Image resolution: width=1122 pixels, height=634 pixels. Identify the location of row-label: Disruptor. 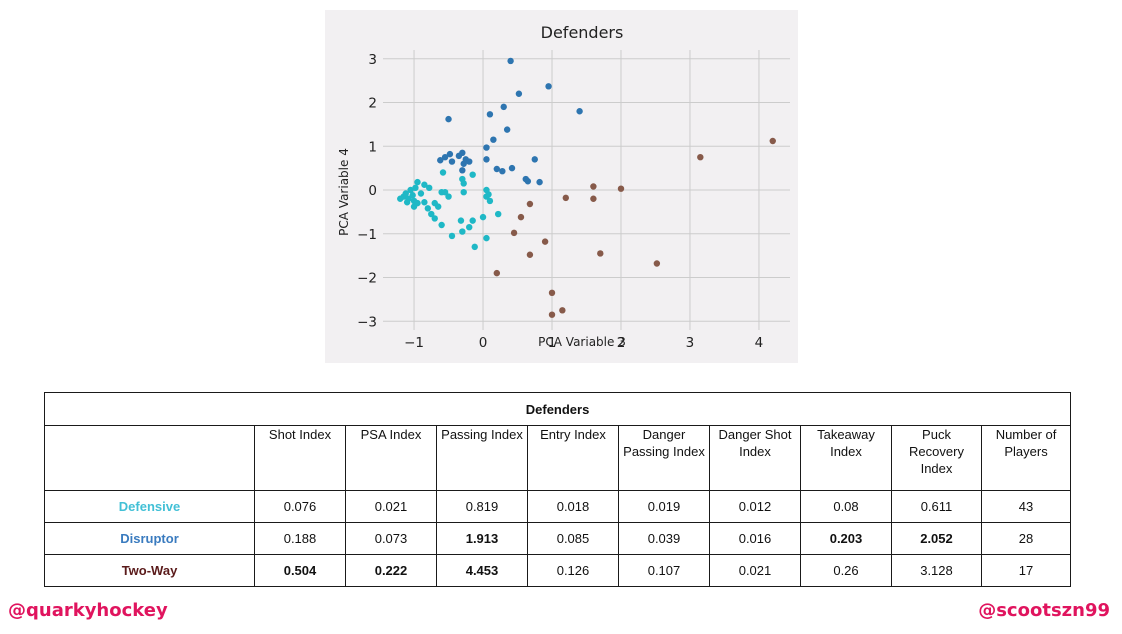
(149, 538).